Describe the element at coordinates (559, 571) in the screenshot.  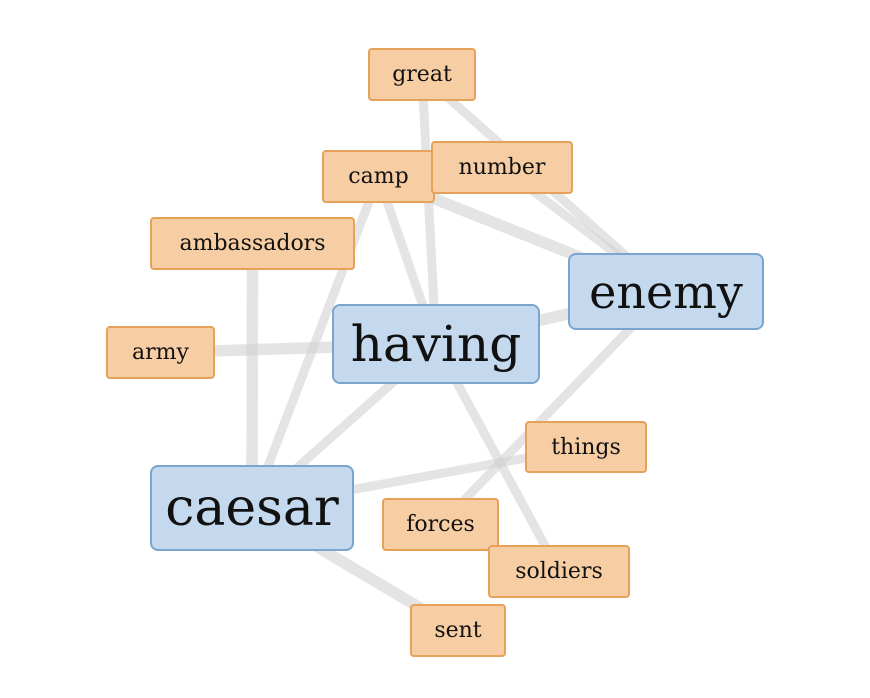
I see `node-soldiers: soldiers` at that location.